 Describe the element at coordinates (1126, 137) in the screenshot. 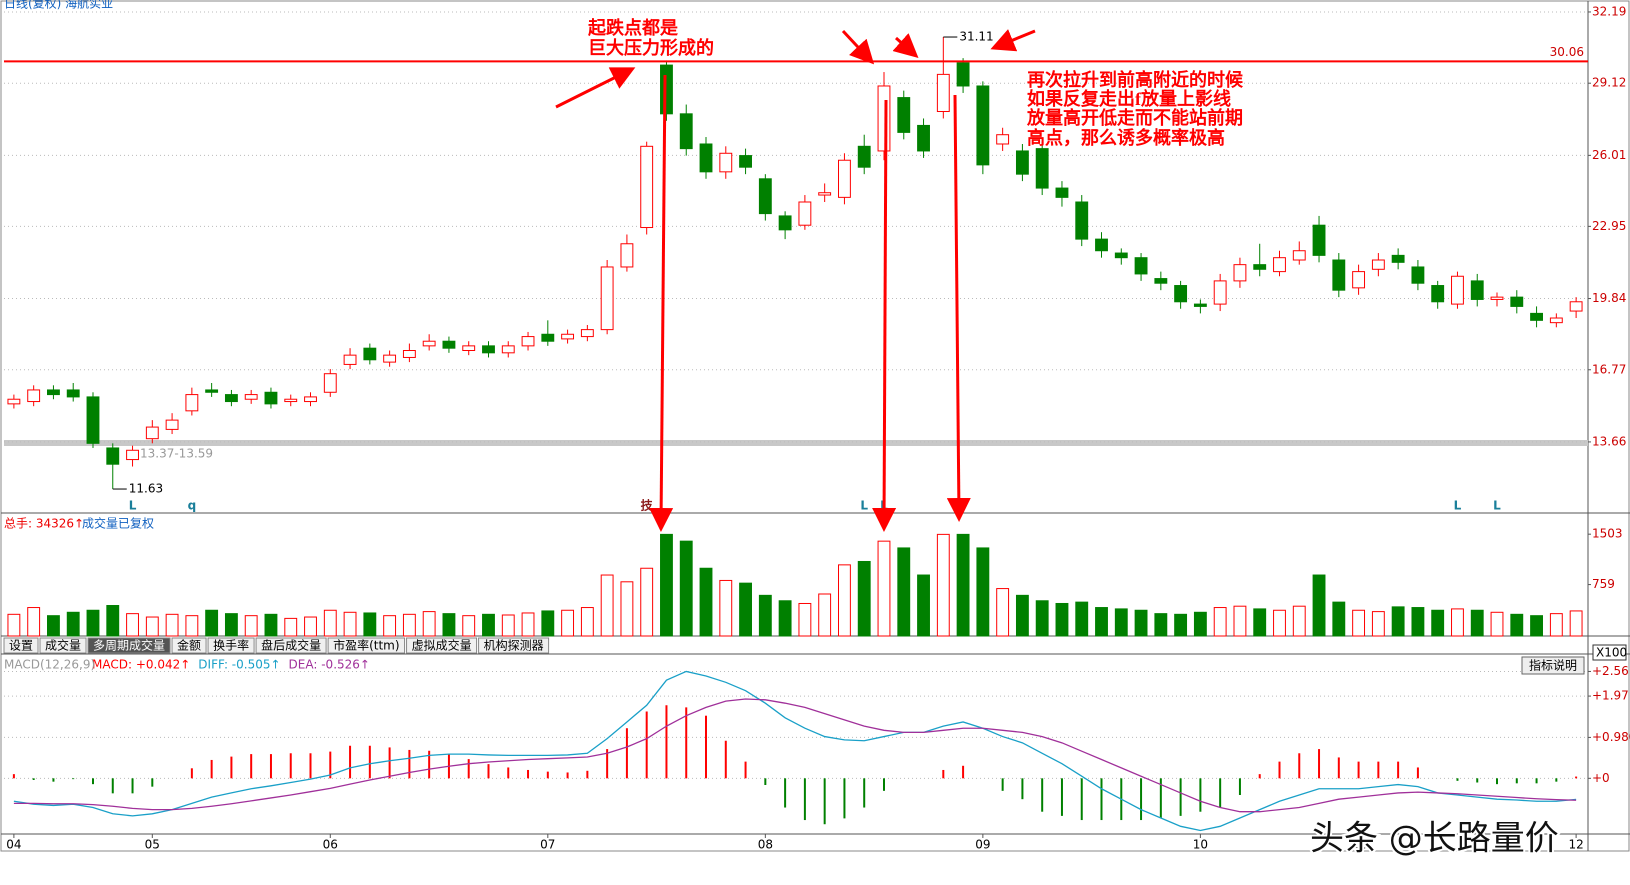

I see `annotation: 高点，那么诱多概率极高` at that location.